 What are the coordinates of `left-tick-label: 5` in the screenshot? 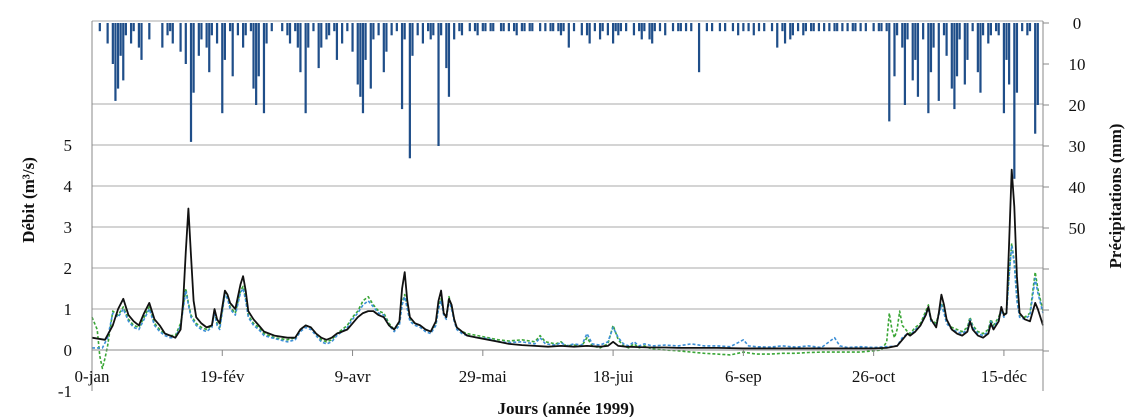 It's located at (68, 145).